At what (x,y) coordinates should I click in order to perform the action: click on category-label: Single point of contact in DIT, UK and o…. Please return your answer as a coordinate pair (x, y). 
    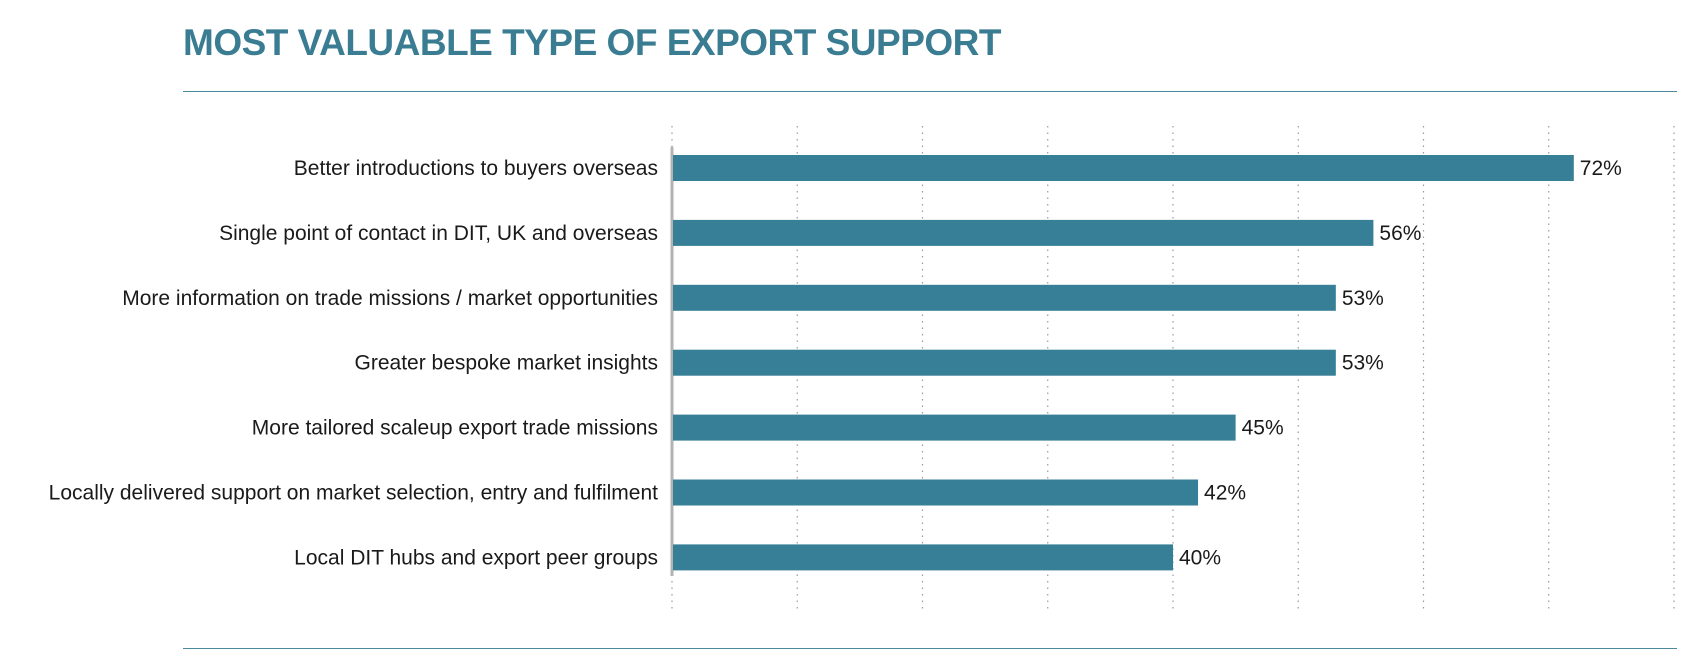
    Looking at the image, I should click on (438, 233).